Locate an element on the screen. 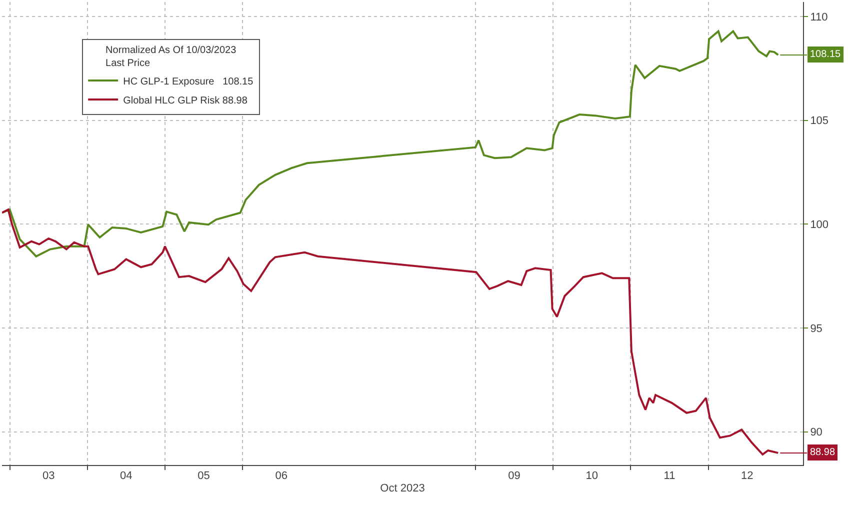 The height and width of the screenshot is (507, 848). y-tick-label: 90 is located at coordinates (816, 432).